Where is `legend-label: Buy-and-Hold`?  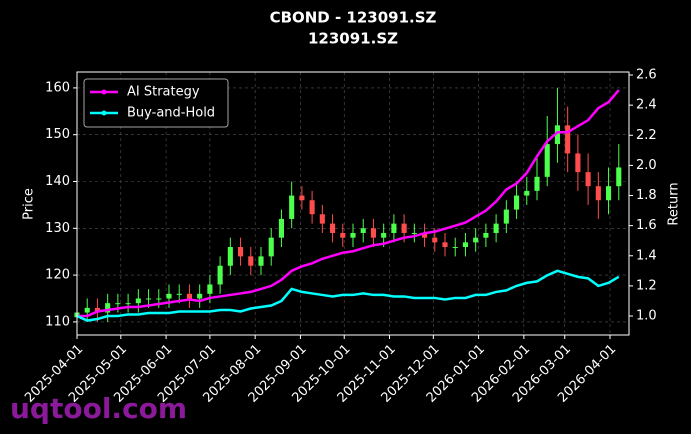
legend-label: Buy-and-Hold is located at coordinates (171, 113).